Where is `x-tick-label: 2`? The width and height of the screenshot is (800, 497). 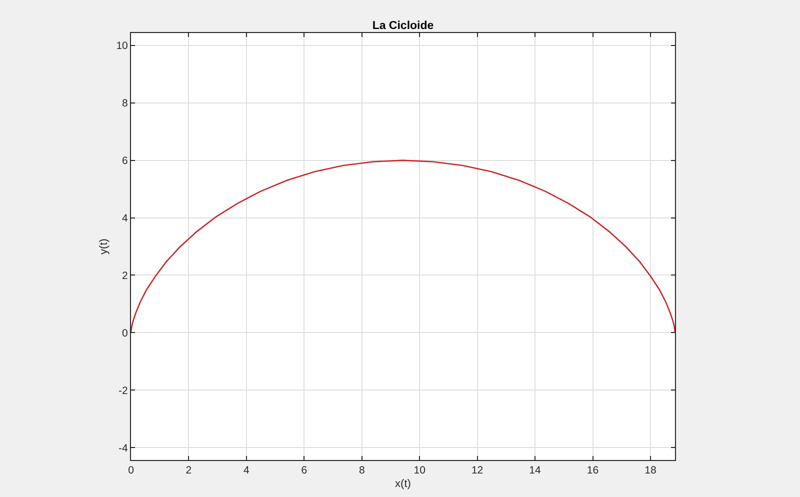
x-tick-label: 2 is located at coordinates (189, 470).